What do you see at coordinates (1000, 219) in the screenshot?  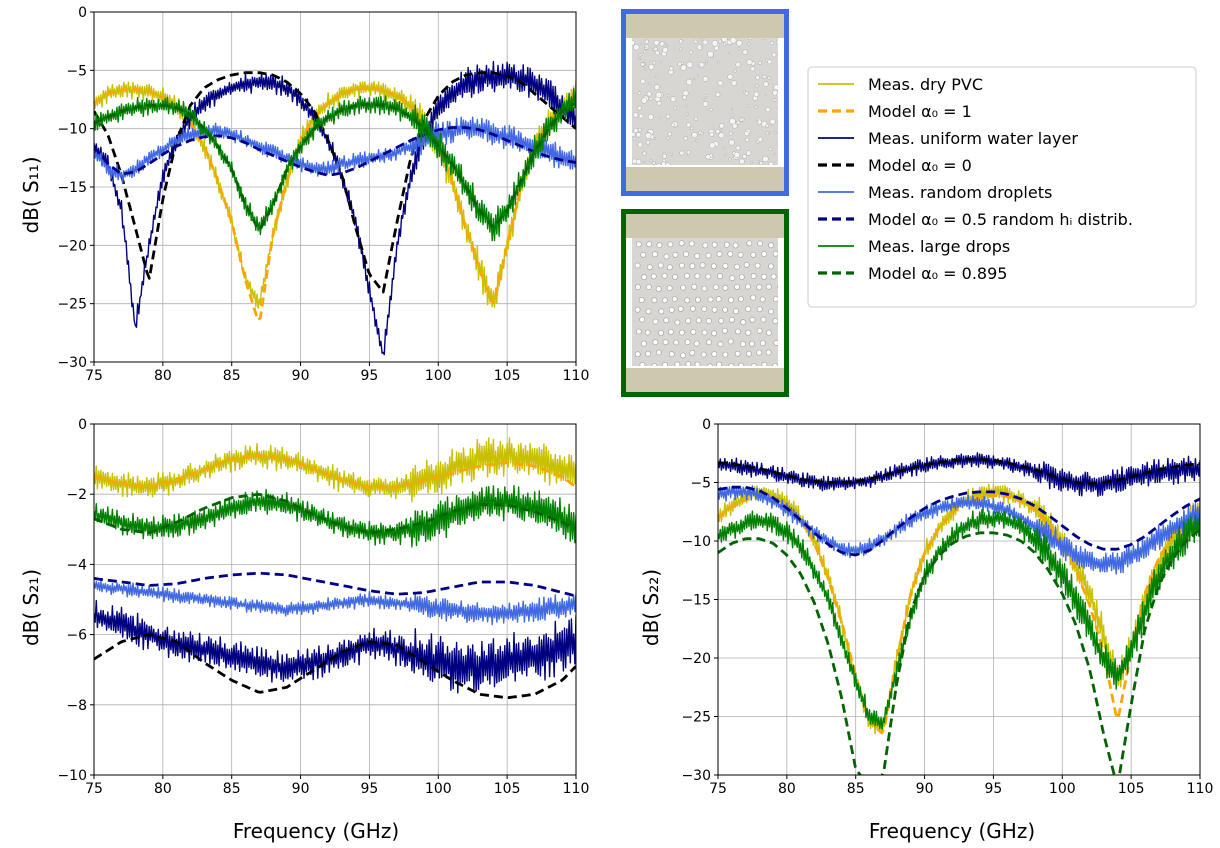 I see `legend-label: Model α₀ = 0.5 random hᵢ distrib.` at bounding box center [1000, 219].